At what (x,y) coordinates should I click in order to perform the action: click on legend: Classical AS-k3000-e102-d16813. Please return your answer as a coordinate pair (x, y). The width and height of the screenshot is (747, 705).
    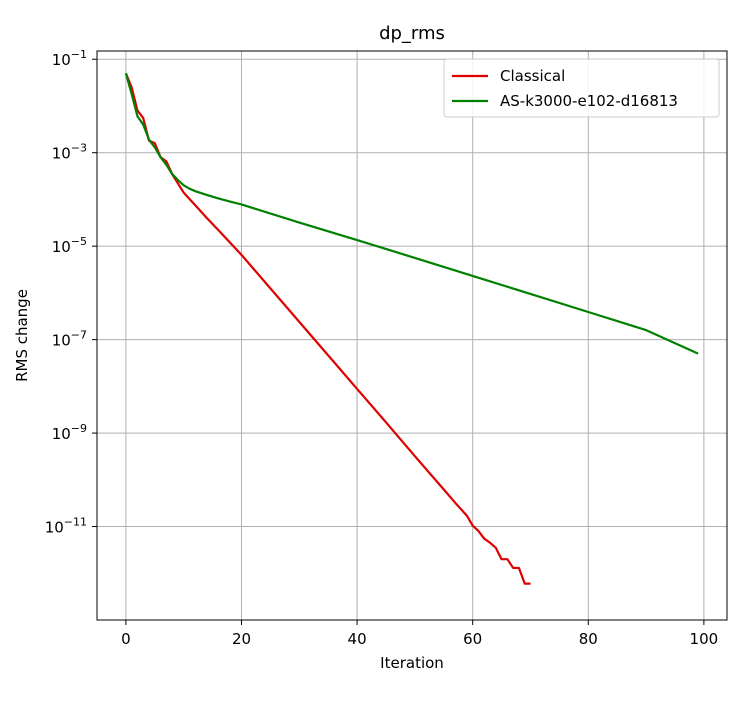
    Looking at the image, I should click on (581, 88).